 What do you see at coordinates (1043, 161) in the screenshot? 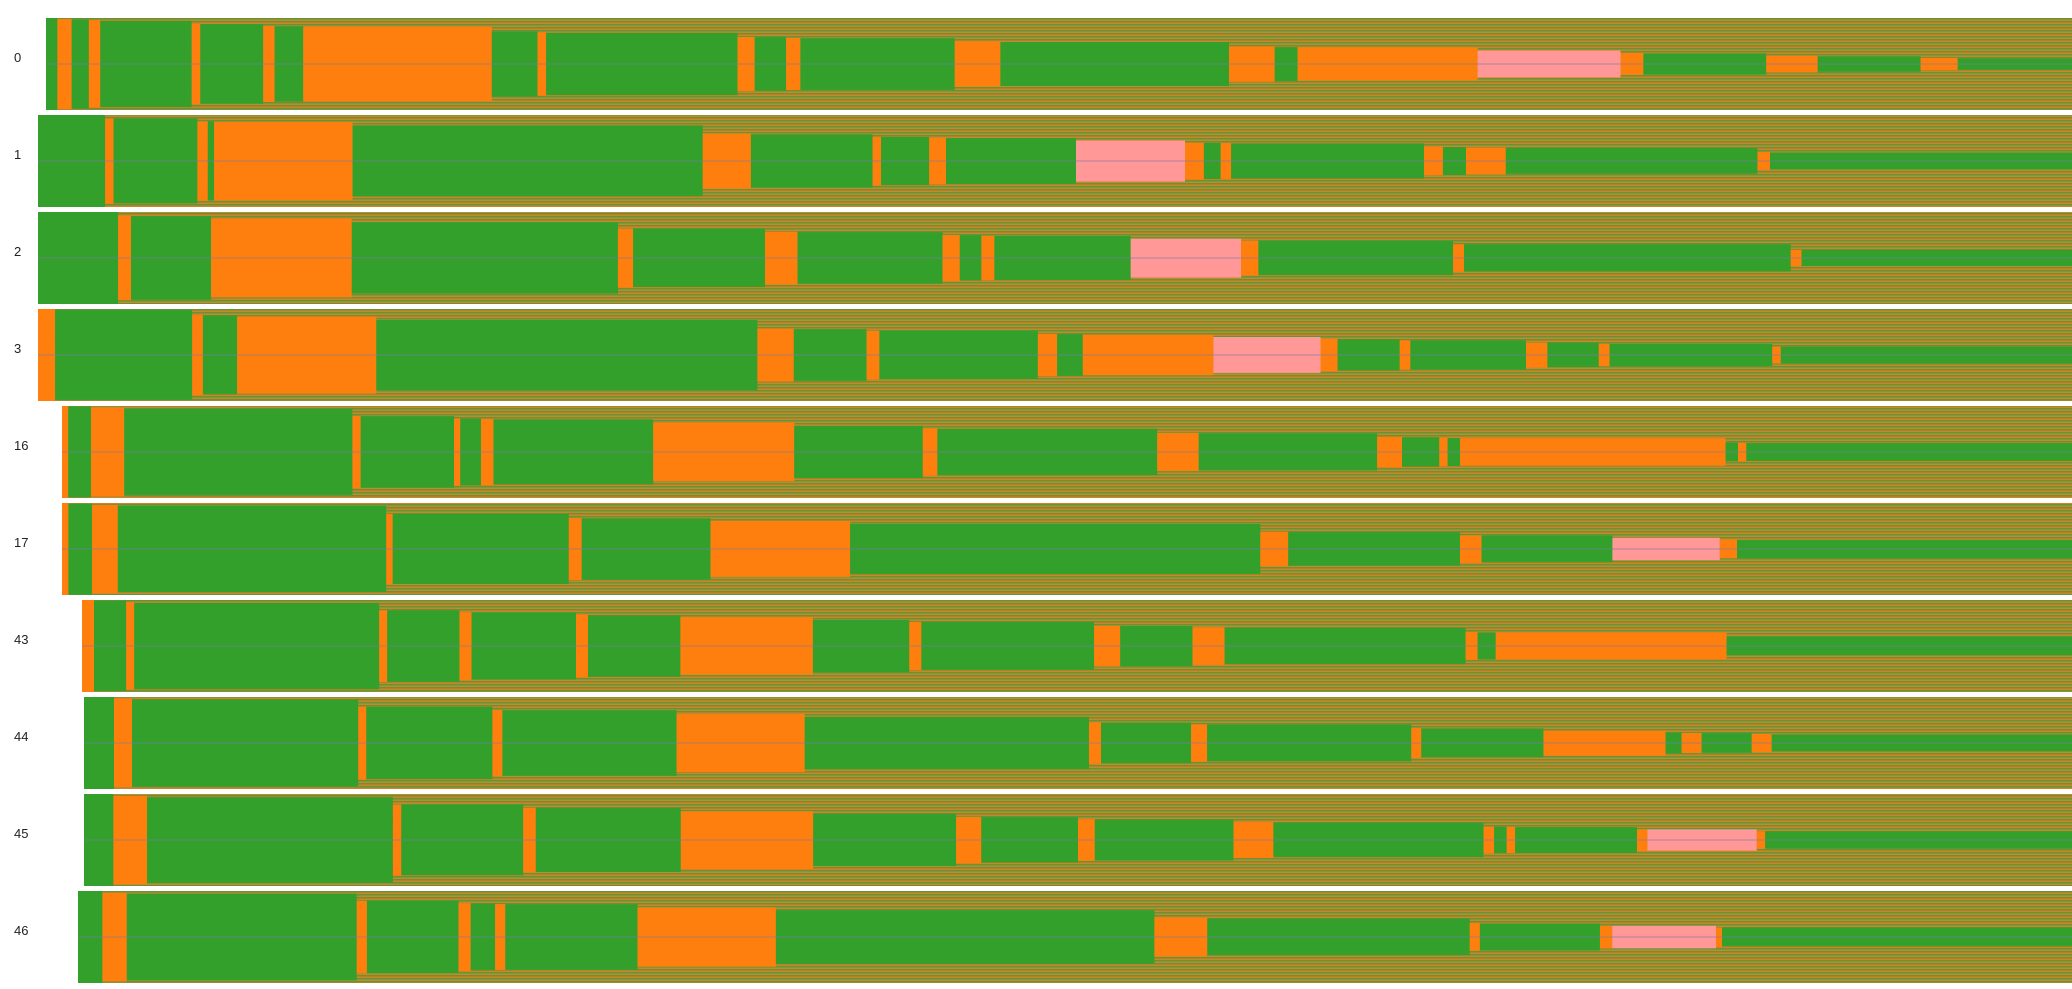
I see `strip-row: 1` at bounding box center [1043, 161].